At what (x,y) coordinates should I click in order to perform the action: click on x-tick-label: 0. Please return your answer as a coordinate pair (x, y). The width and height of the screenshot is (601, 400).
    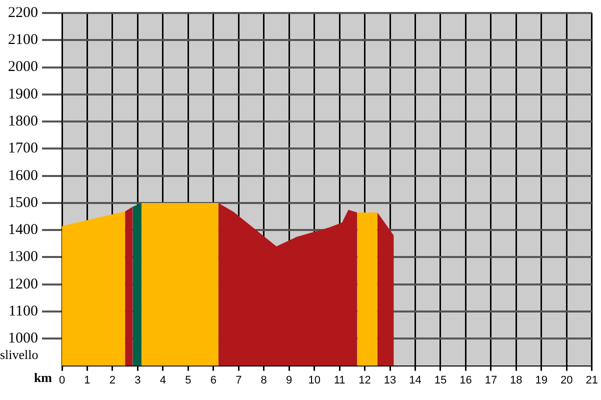
    Looking at the image, I should click on (62, 380).